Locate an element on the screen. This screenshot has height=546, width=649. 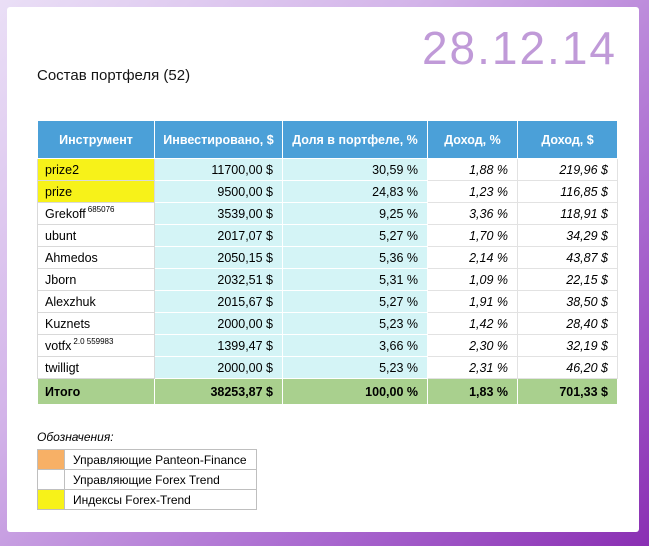
legend-item-label: Управляющие Panteon-Finance is located at coordinates (160, 459).